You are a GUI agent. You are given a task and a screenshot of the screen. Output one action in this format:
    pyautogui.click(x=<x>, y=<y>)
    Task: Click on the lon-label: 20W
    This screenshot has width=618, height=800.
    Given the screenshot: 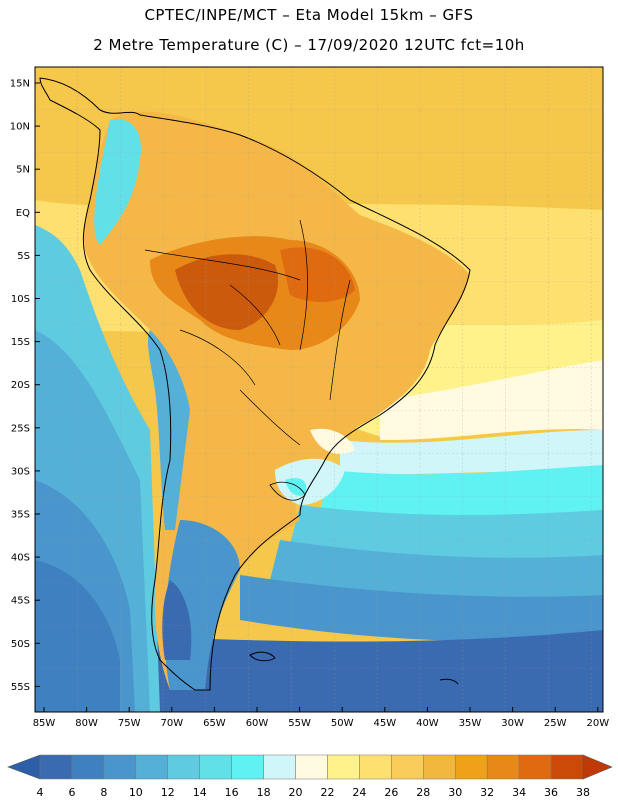 What is the action you would take?
    pyautogui.click(x=597, y=723)
    